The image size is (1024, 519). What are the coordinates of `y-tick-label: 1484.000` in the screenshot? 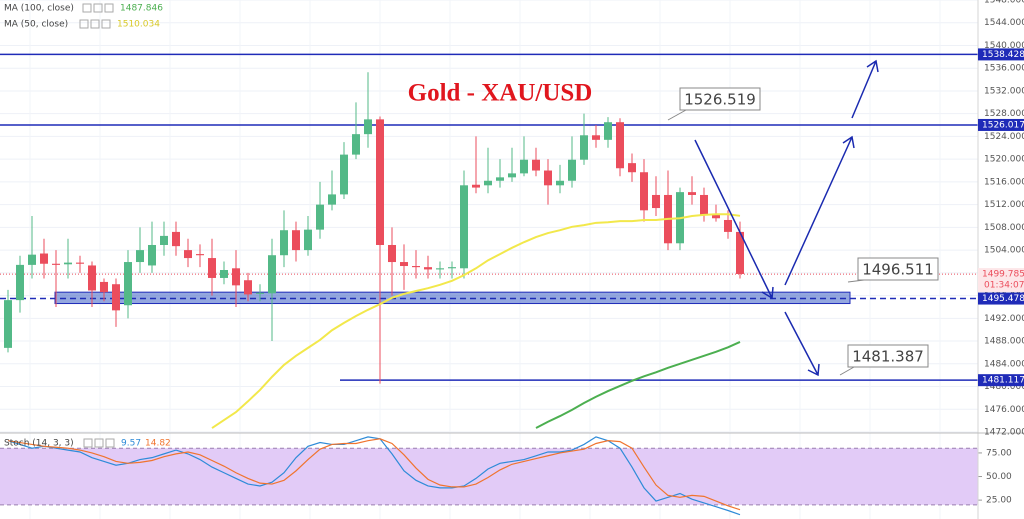 It's located at (1004, 364).